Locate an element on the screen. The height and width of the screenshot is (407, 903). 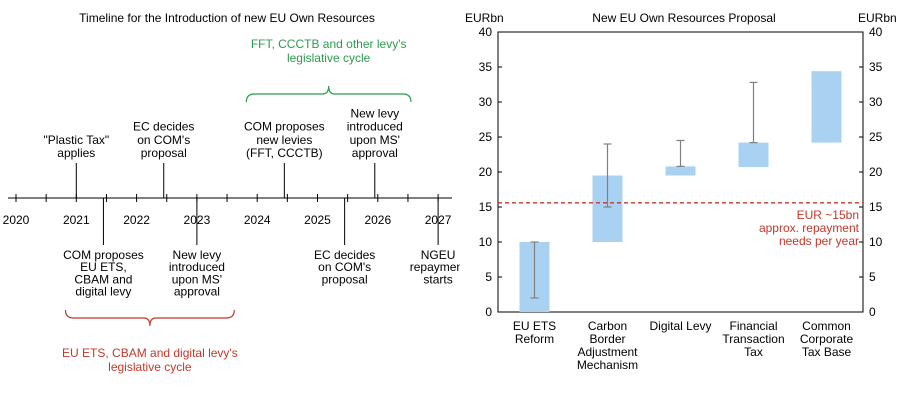
event-below-1-line: New levy is located at coordinates (197, 255).